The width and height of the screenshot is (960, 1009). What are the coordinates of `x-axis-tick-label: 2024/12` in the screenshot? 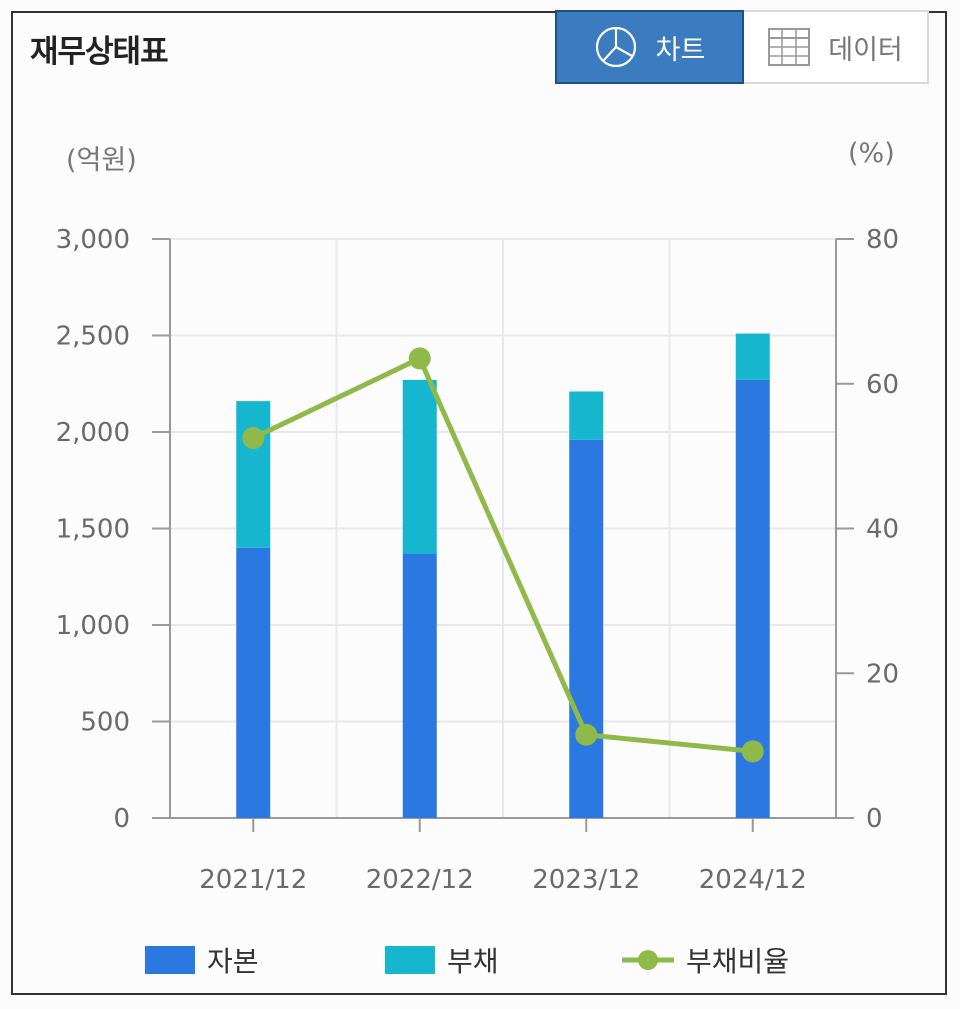 It's located at (753, 880).